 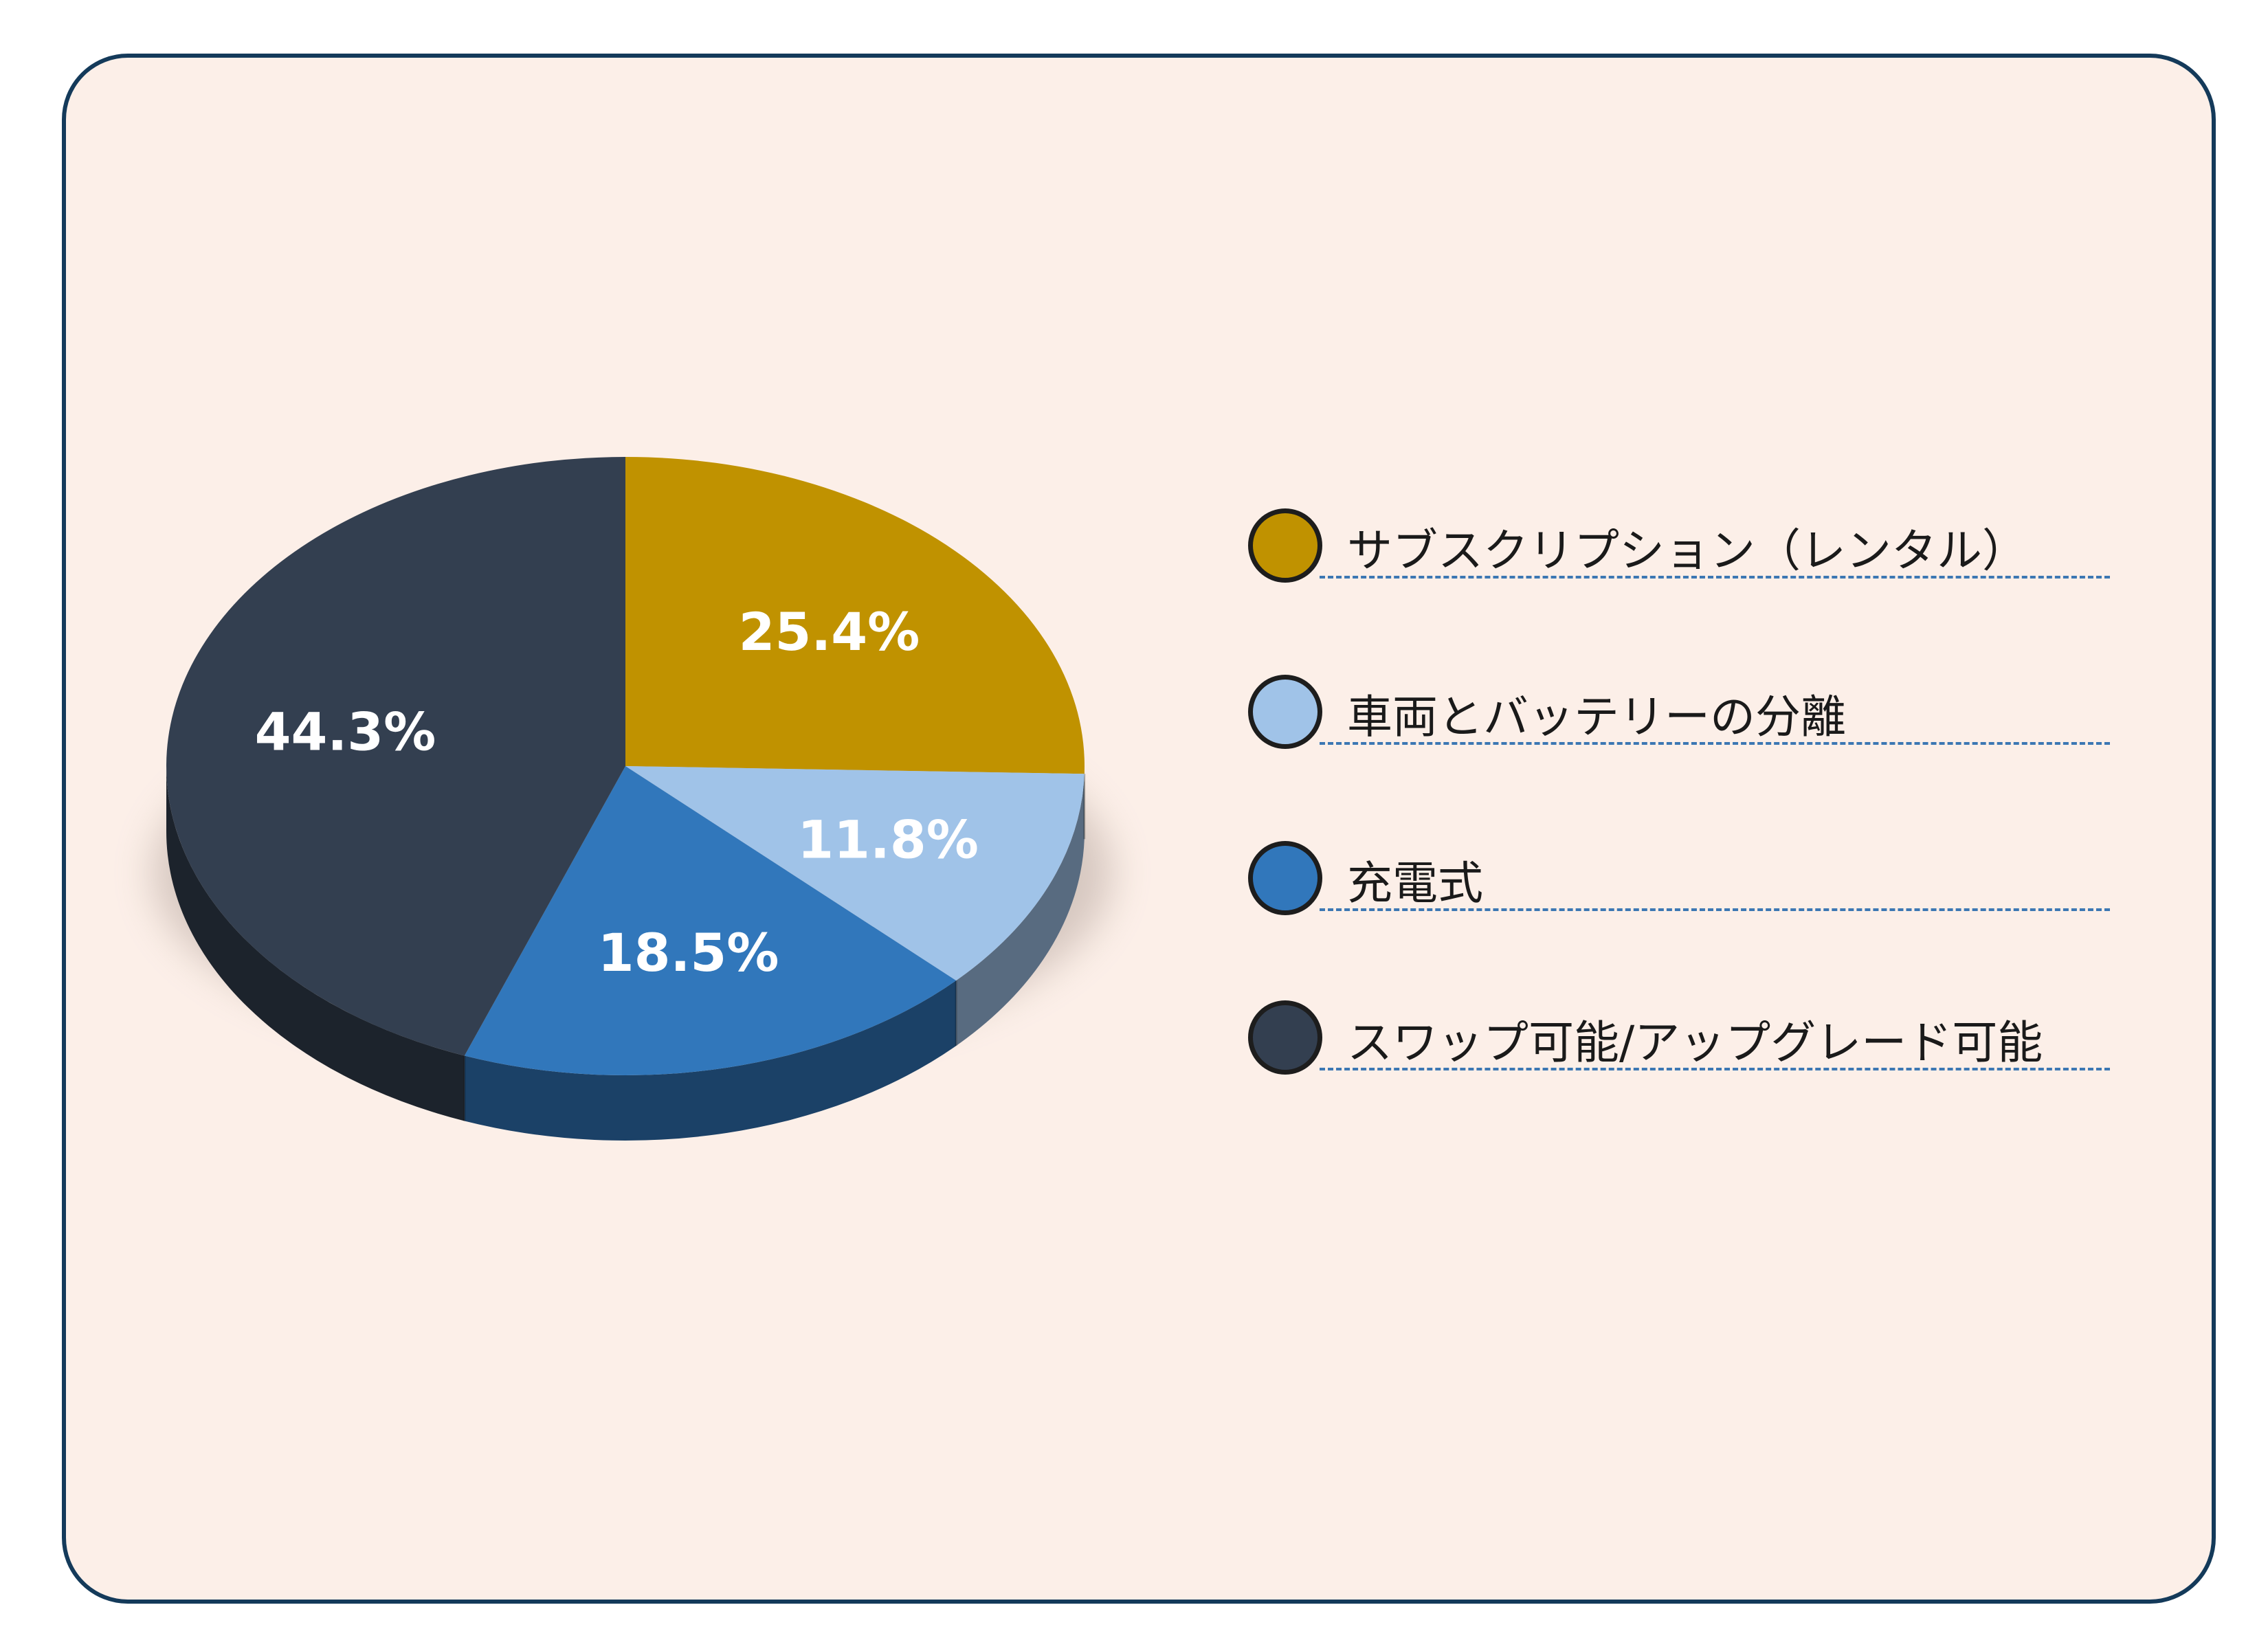 What do you see at coordinates (1415, 884) in the screenshot?
I see `legend-label: 充電式` at bounding box center [1415, 884].